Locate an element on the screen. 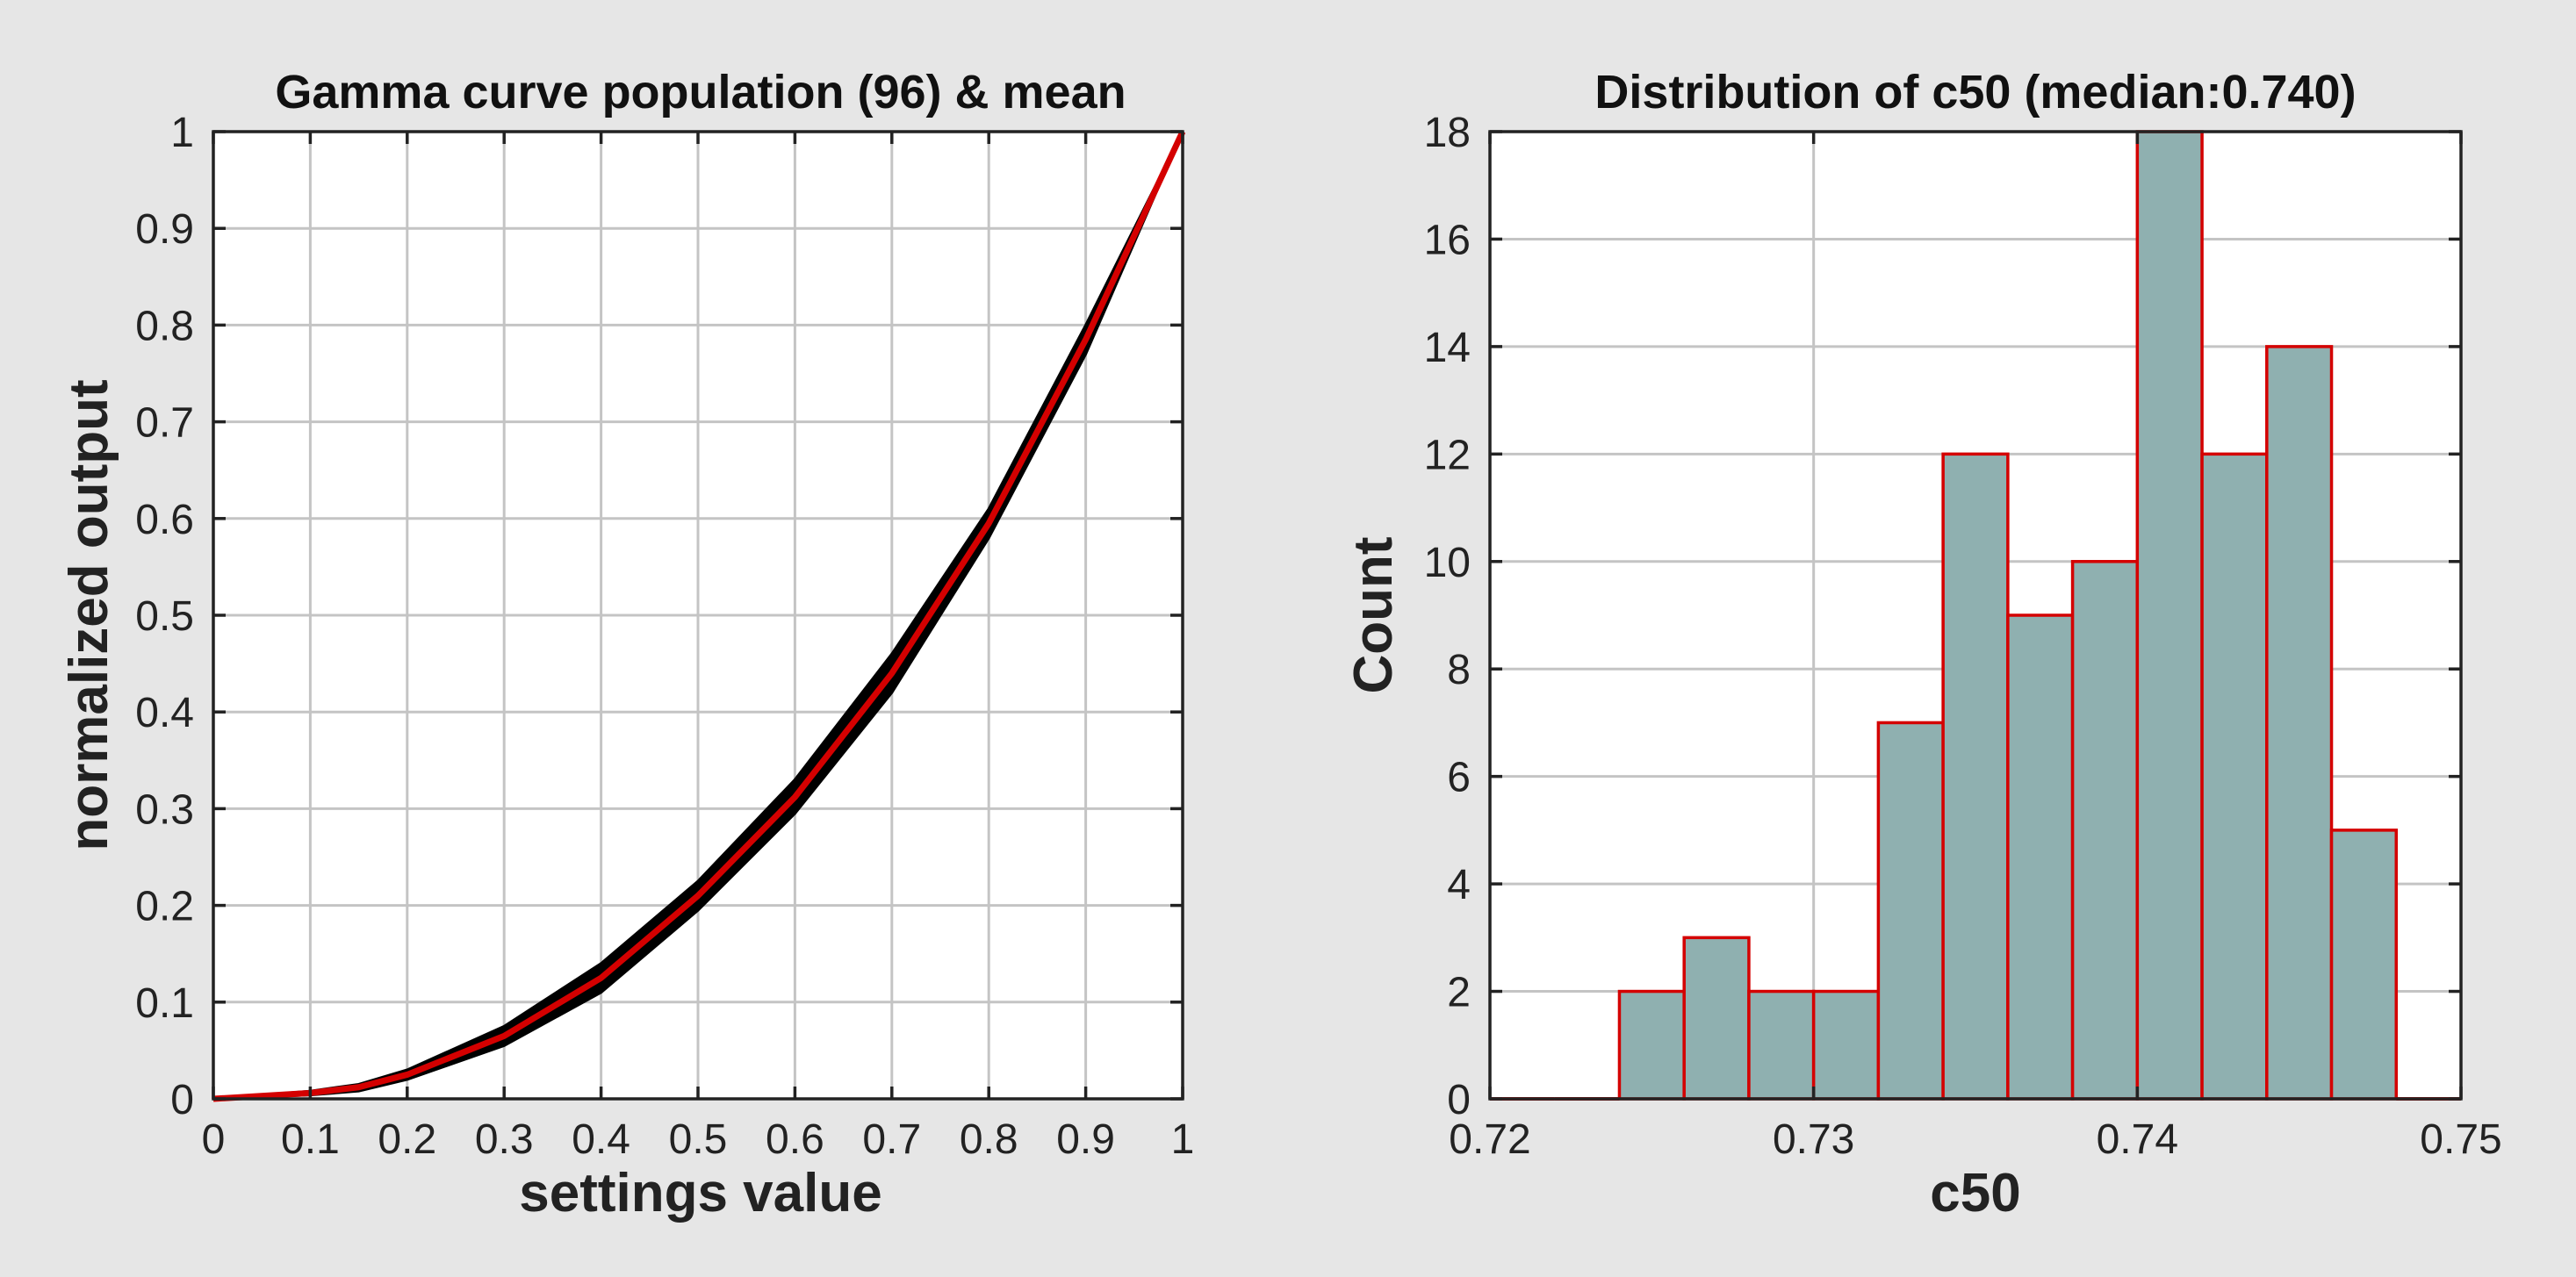 This screenshot has height=1277, width=2576. left-y-tick-label: 0.6 is located at coordinates (164, 520).